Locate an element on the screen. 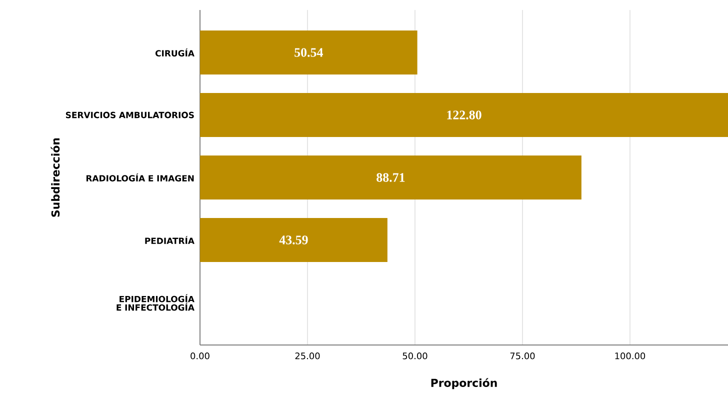  y-tick-label: SERVICIOS AMBULATORIOS is located at coordinates (130, 115).